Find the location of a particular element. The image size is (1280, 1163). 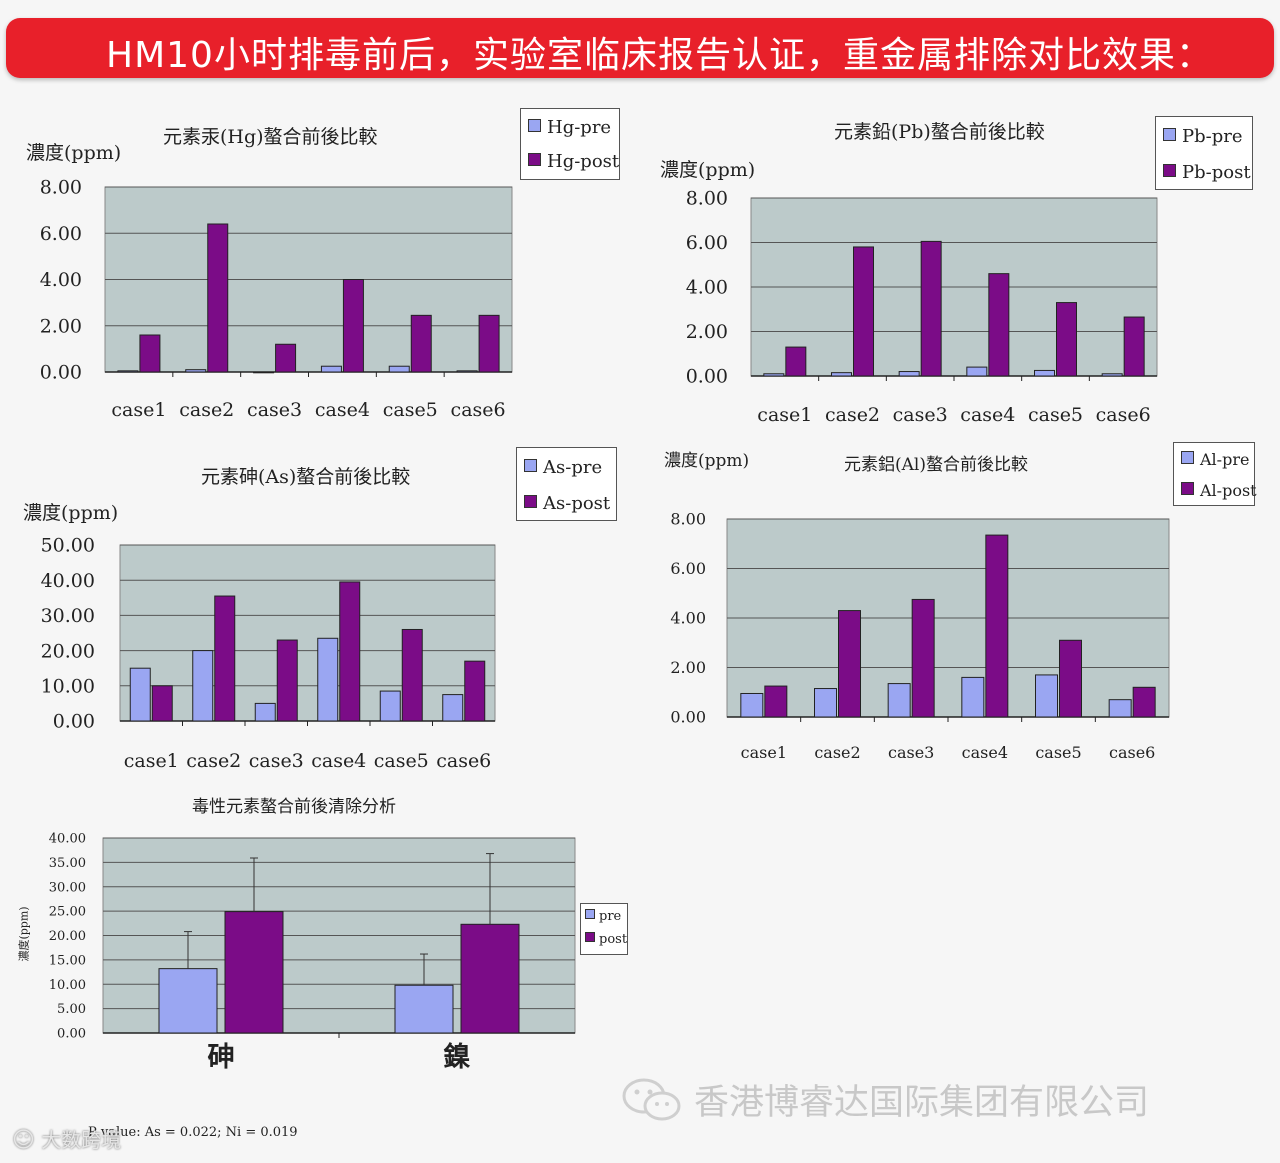

summary-legend-pre-label: pre is located at coordinates (610, 916).